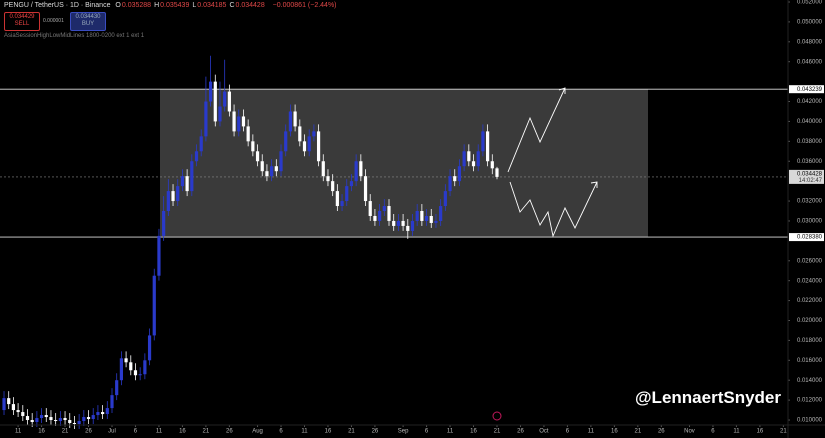 The height and width of the screenshot is (438, 825). What do you see at coordinates (497, 416) in the screenshot?
I see `logo` at bounding box center [497, 416].